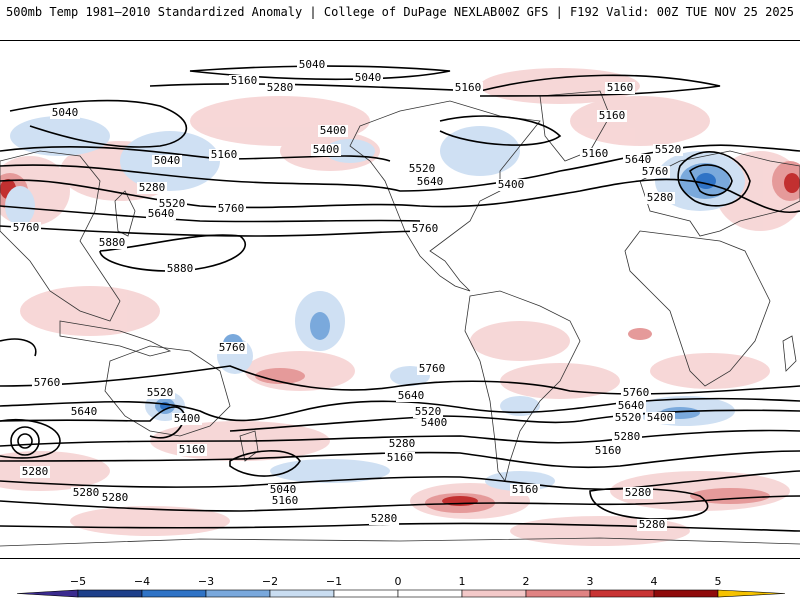  Describe the element at coordinates (398, 581) in the screenshot. I see `colorbar-tick-label: 0` at that location.